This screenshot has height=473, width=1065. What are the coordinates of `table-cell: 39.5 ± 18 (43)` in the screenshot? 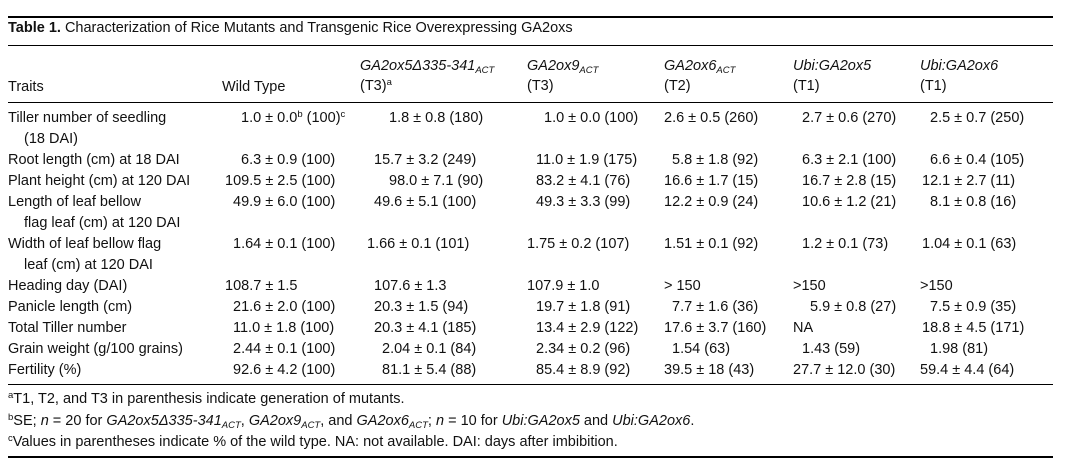 It's located at (709, 370).